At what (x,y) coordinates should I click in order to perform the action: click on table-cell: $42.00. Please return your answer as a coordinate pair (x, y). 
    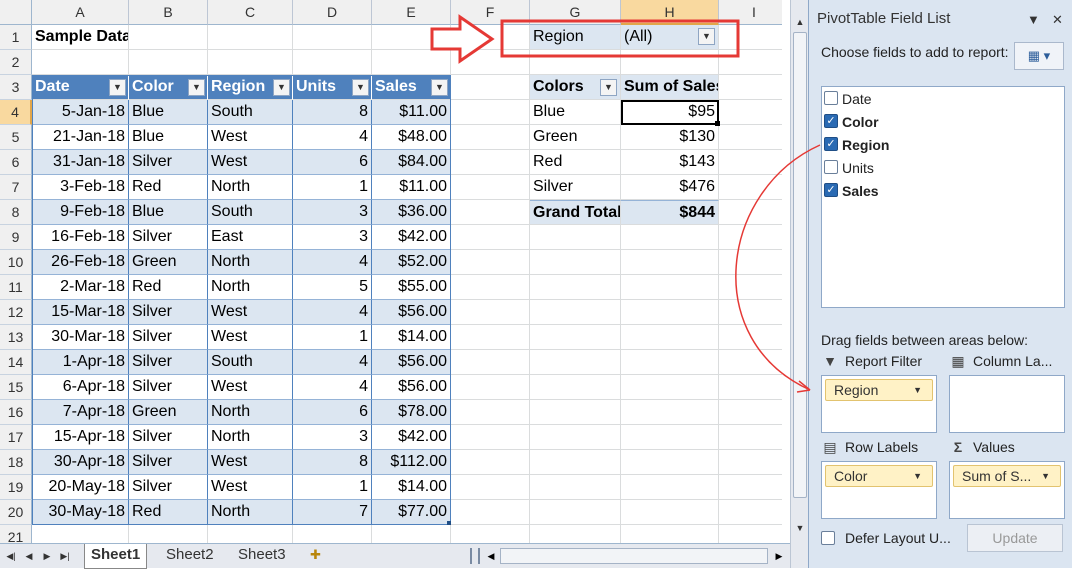
    Looking at the image, I should click on (411, 237).